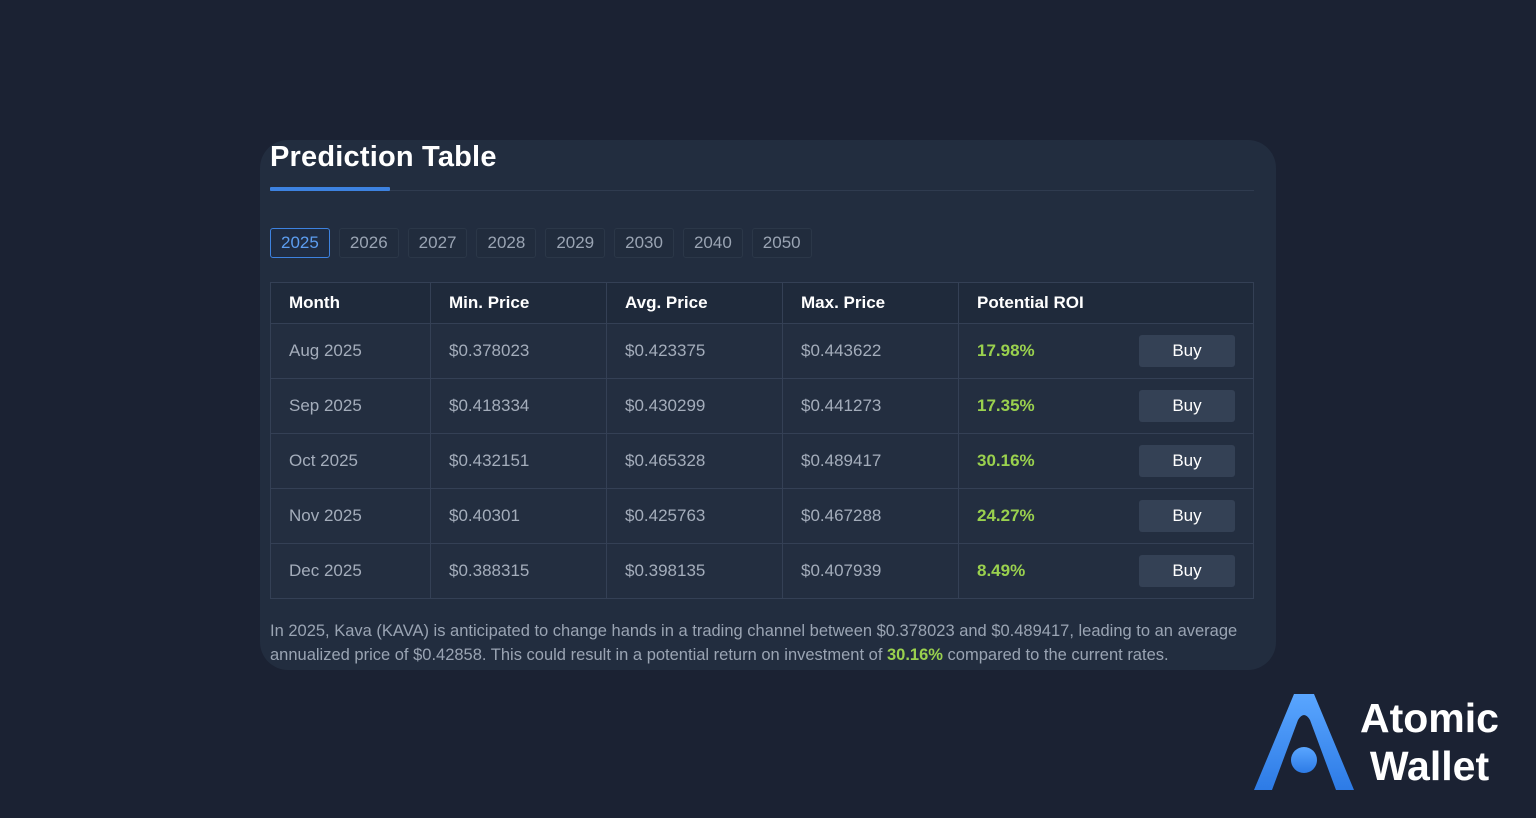  What do you see at coordinates (1429, 742) in the screenshot?
I see `brand-name: Atomic Wallet` at bounding box center [1429, 742].